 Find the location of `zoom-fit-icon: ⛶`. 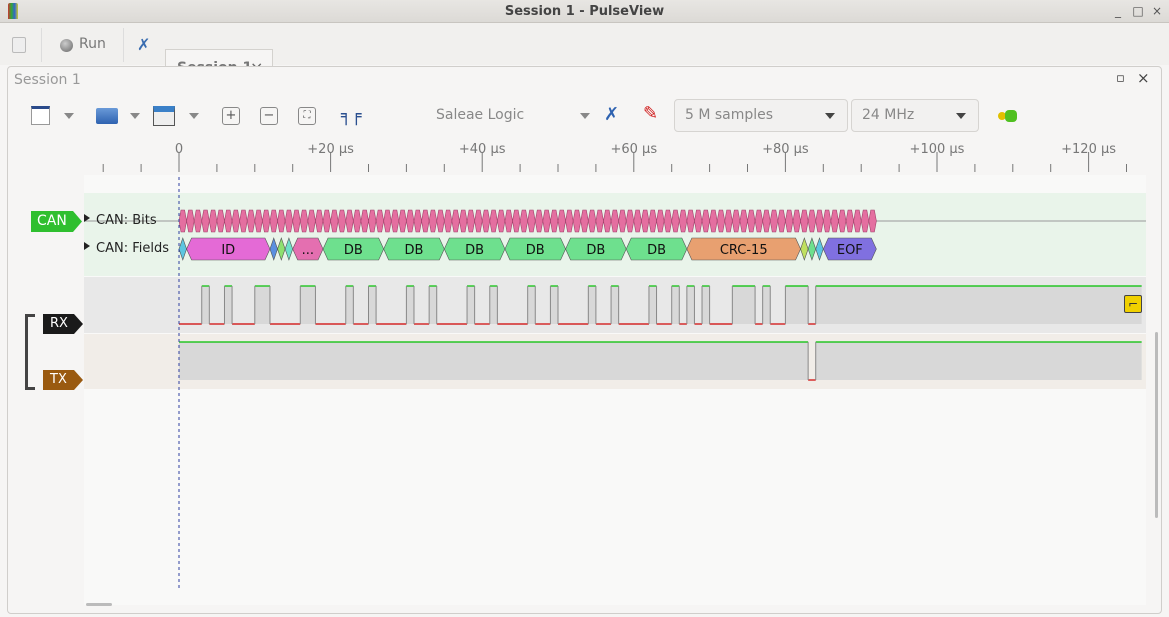

zoom-fit-icon: ⛶ is located at coordinates (307, 116).